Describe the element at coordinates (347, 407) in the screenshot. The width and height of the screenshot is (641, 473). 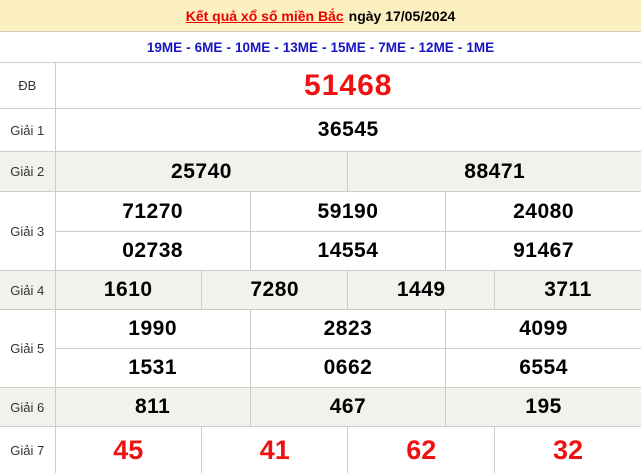
I see `prize-value: 467` at that location.